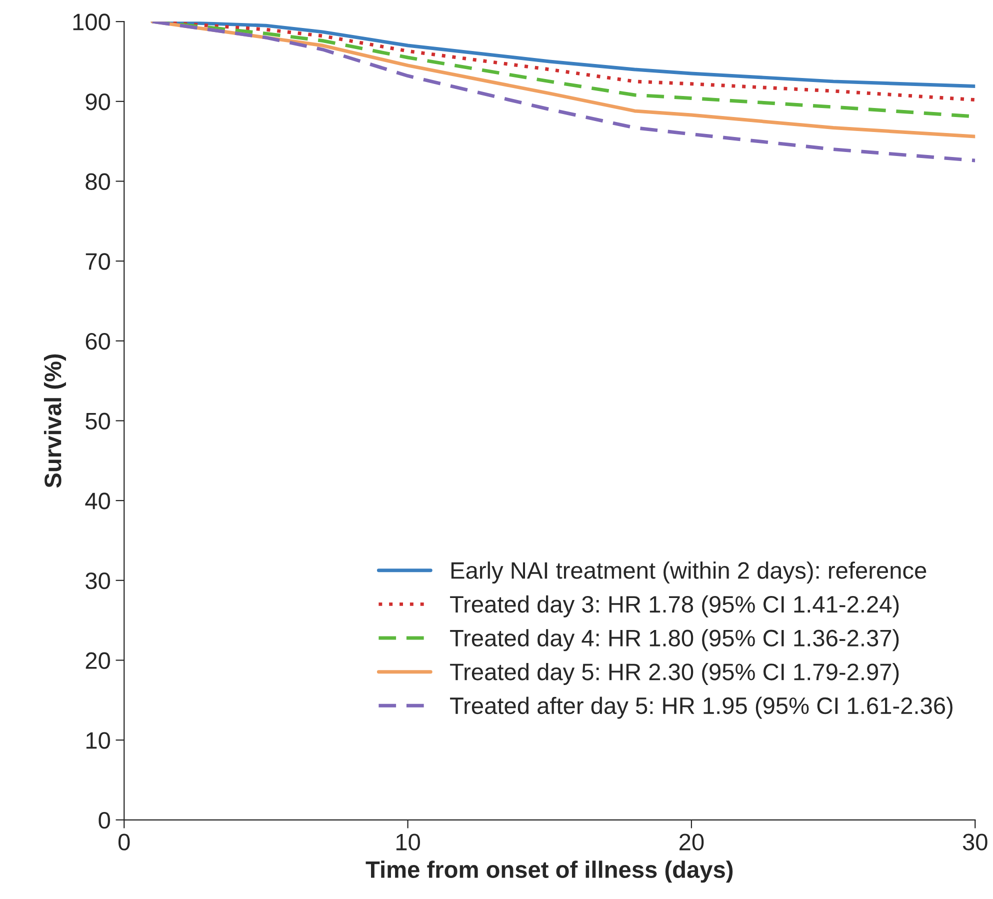  What do you see at coordinates (91, 22) in the screenshot?
I see `y-tick-label: 100` at bounding box center [91, 22].